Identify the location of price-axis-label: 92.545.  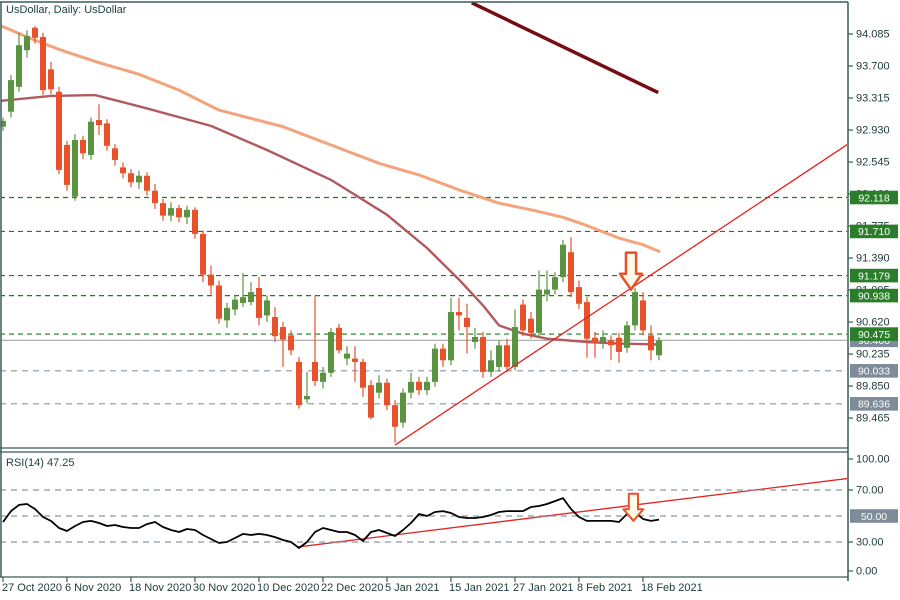
(873, 163).